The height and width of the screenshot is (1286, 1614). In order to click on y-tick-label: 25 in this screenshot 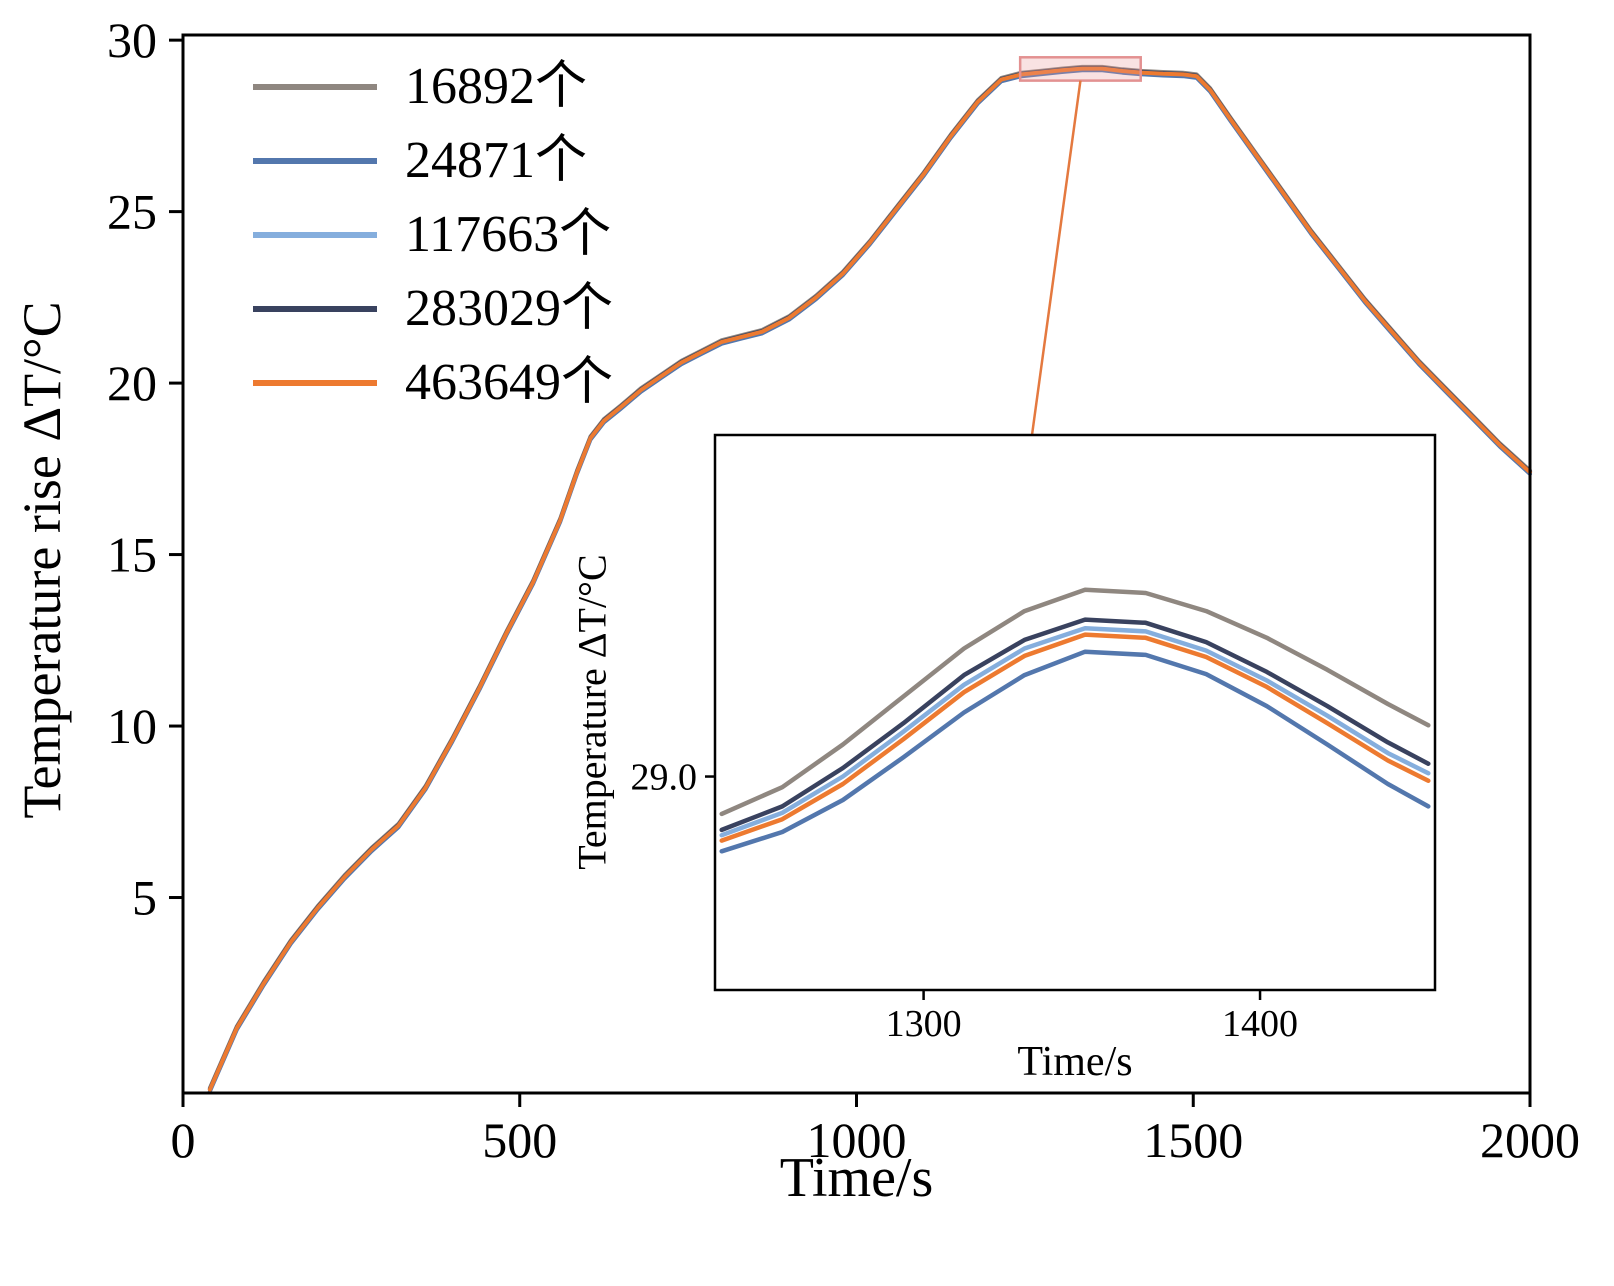, I will do `click(132, 212)`.